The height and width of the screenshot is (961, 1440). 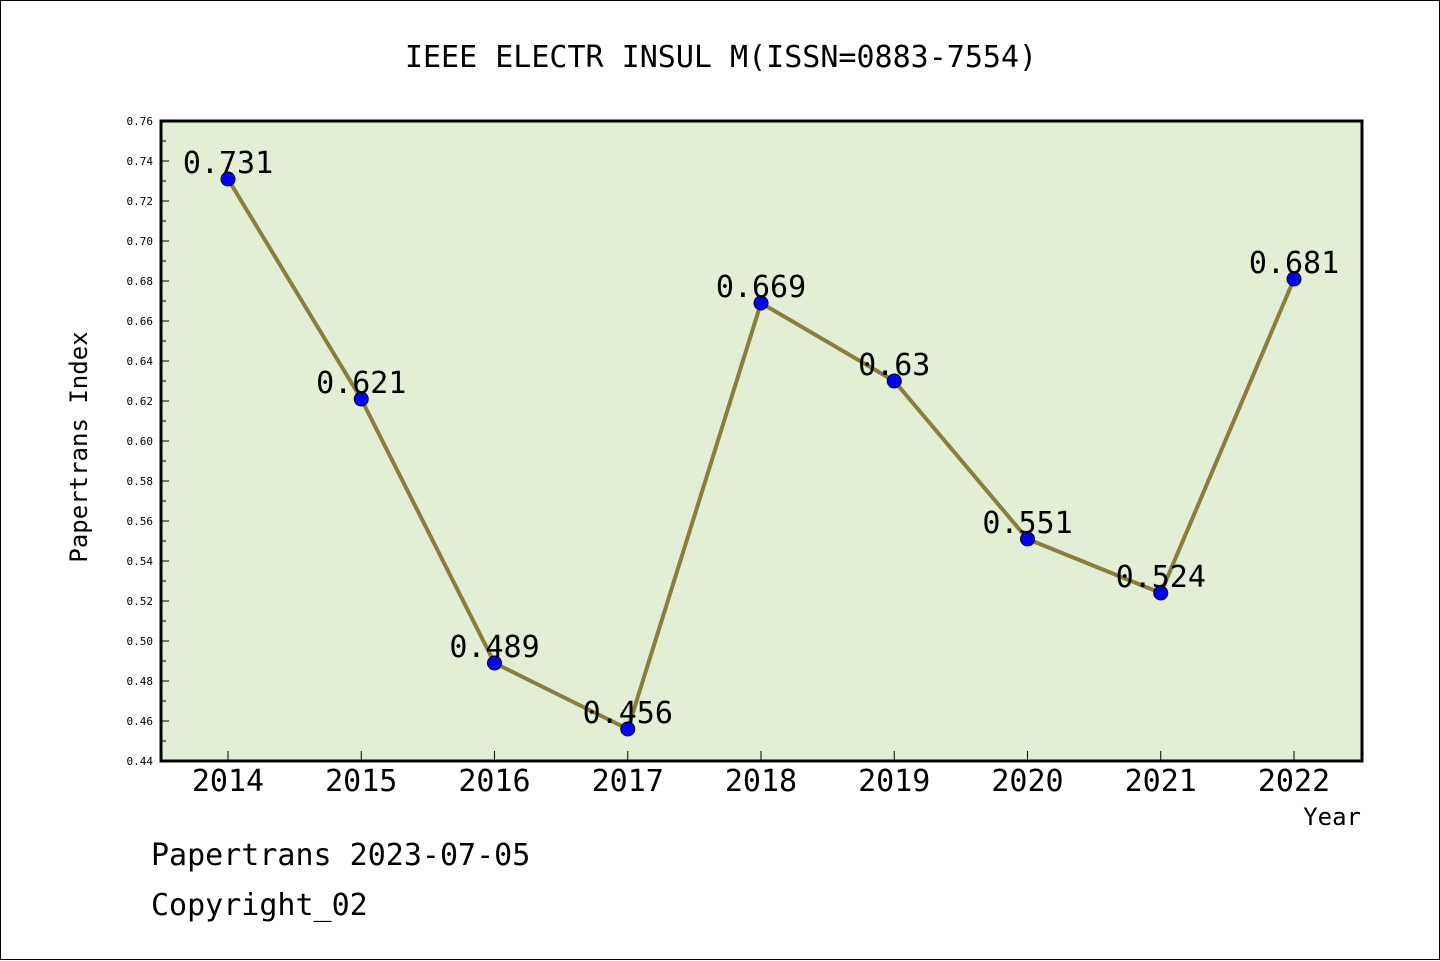 What do you see at coordinates (1161, 781) in the screenshot?
I see `x-tick-label: 2021` at bounding box center [1161, 781].